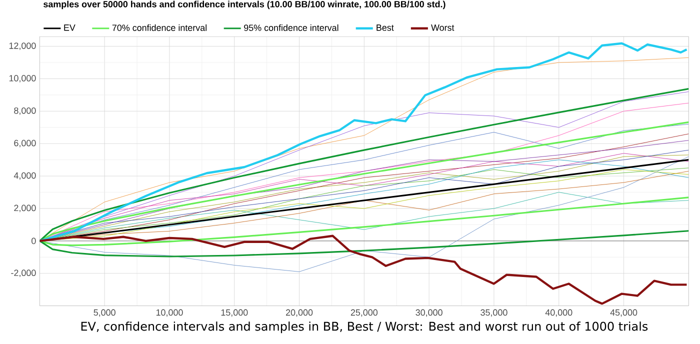 Image resolution: width=700 pixels, height=344 pixels. I want to click on x-tick-label: 40,000, so click(558, 313).